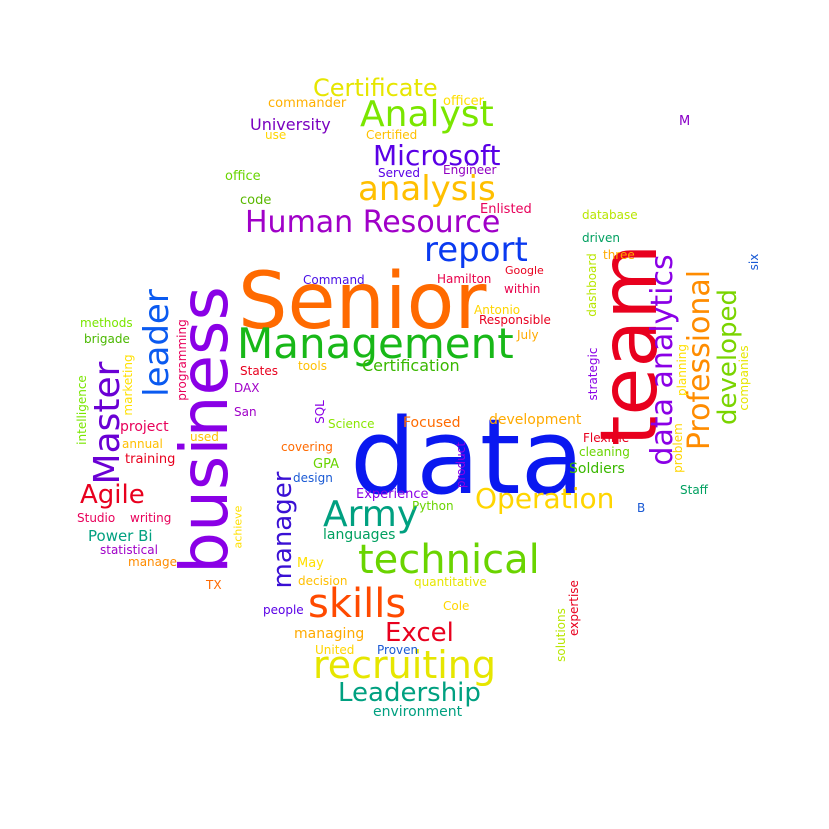  Describe the element at coordinates (259, 371) in the screenshot. I see `word-states: States` at that location.